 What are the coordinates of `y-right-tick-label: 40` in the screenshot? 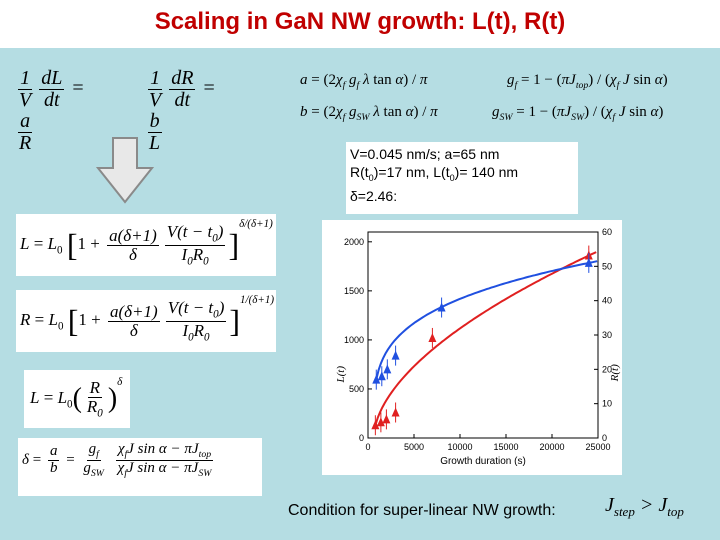 It's located at (607, 301).